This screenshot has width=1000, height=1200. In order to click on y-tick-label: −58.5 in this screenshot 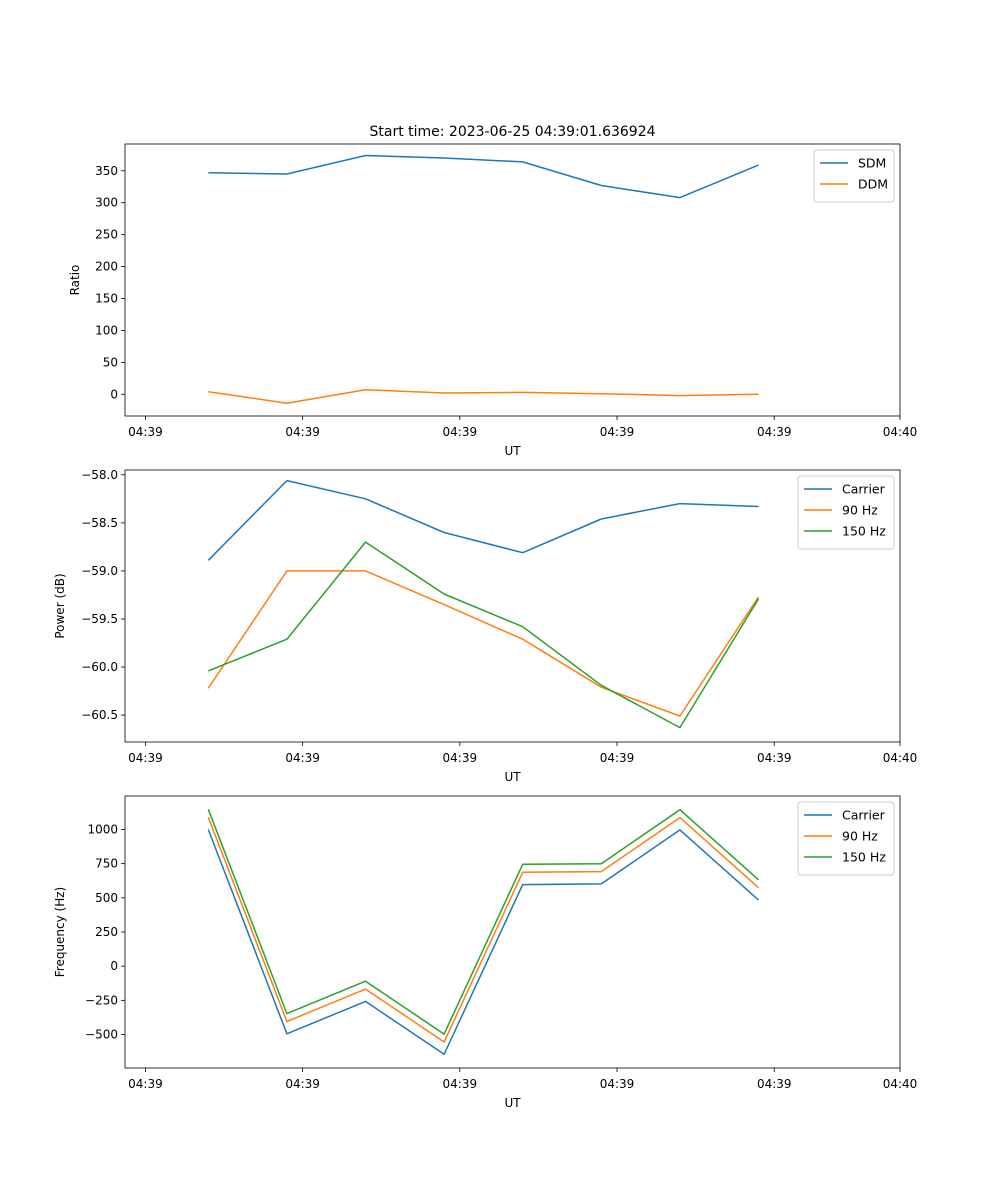, I will do `click(99, 523)`.